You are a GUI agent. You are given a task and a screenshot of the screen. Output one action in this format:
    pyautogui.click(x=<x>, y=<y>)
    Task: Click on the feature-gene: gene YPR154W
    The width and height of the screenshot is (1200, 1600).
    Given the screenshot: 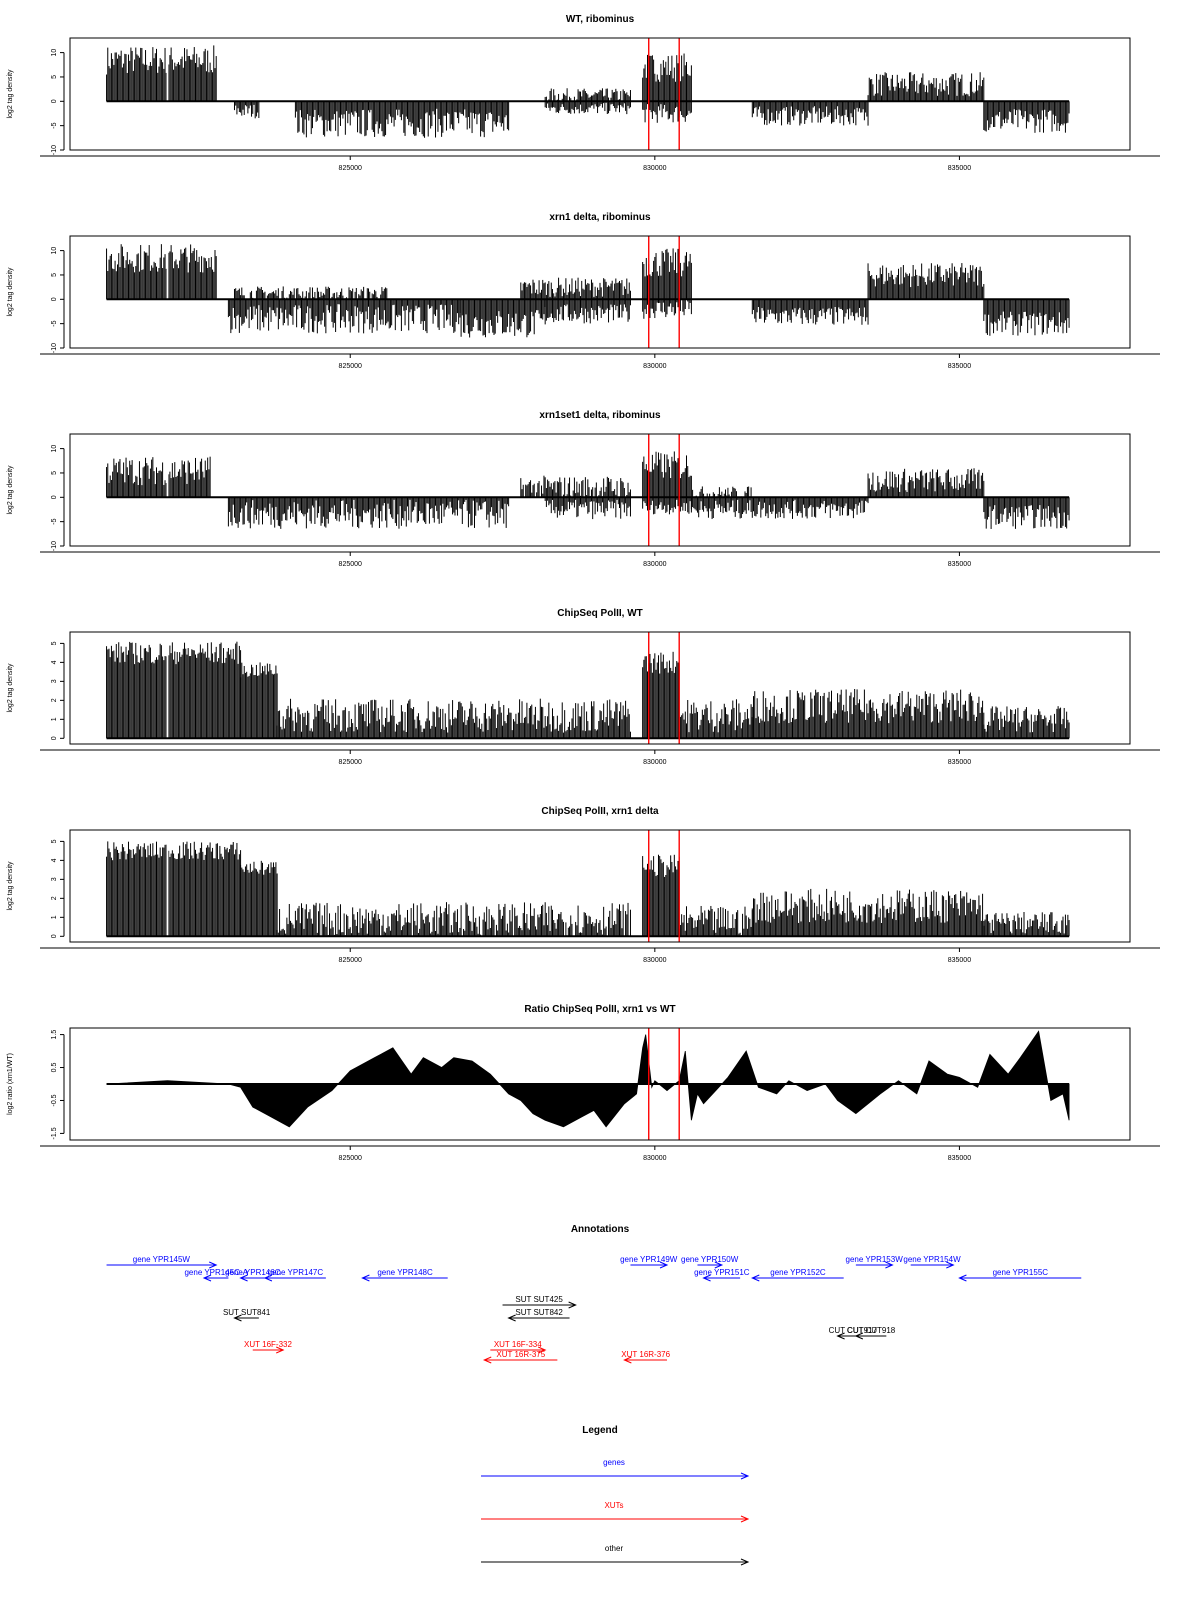 What is the action you would take?
    pyautogui.click(x=932, y=1262)
    